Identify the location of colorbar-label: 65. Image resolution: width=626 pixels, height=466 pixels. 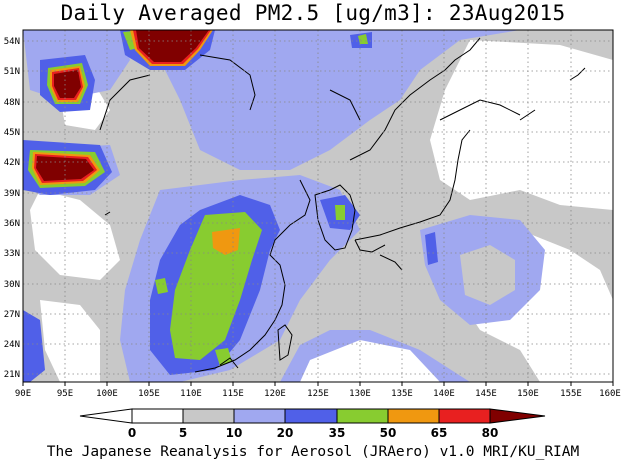
(439, 433).